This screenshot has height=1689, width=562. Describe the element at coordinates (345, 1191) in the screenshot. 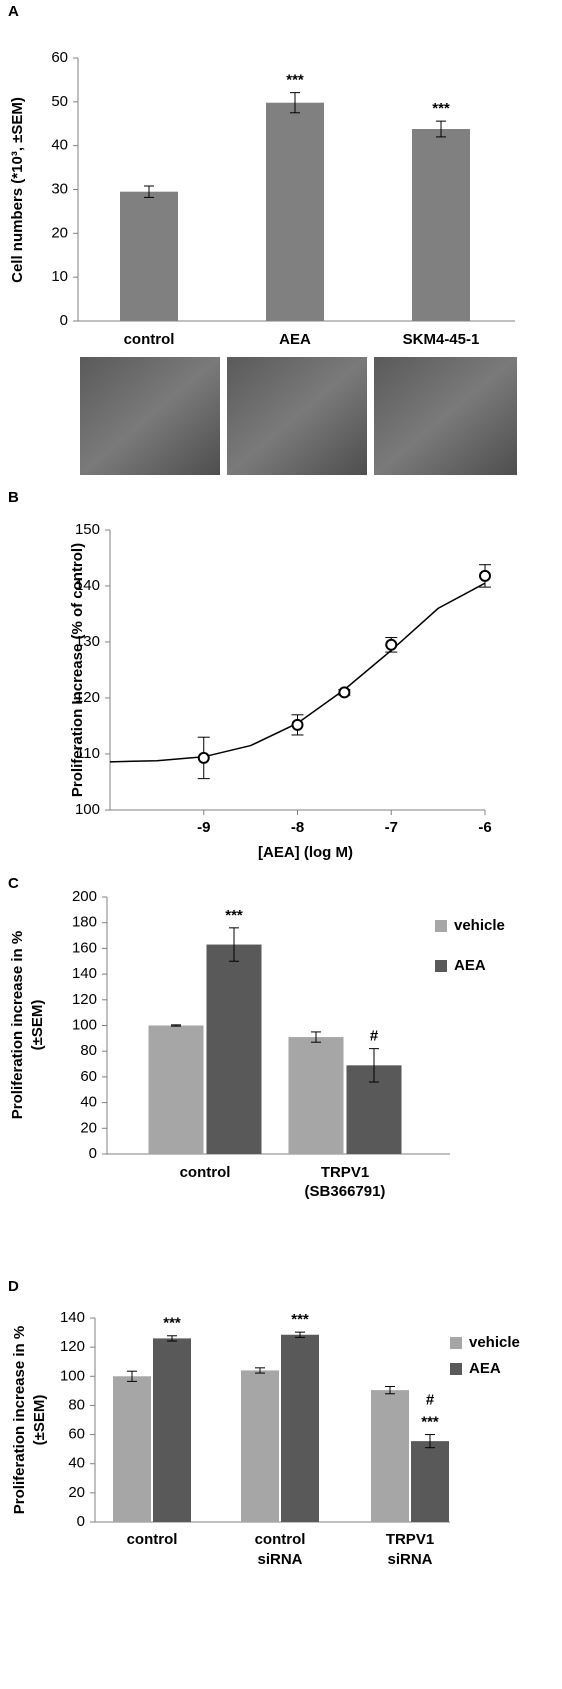

I see `x-tick-note: (SB366791)` at that location.